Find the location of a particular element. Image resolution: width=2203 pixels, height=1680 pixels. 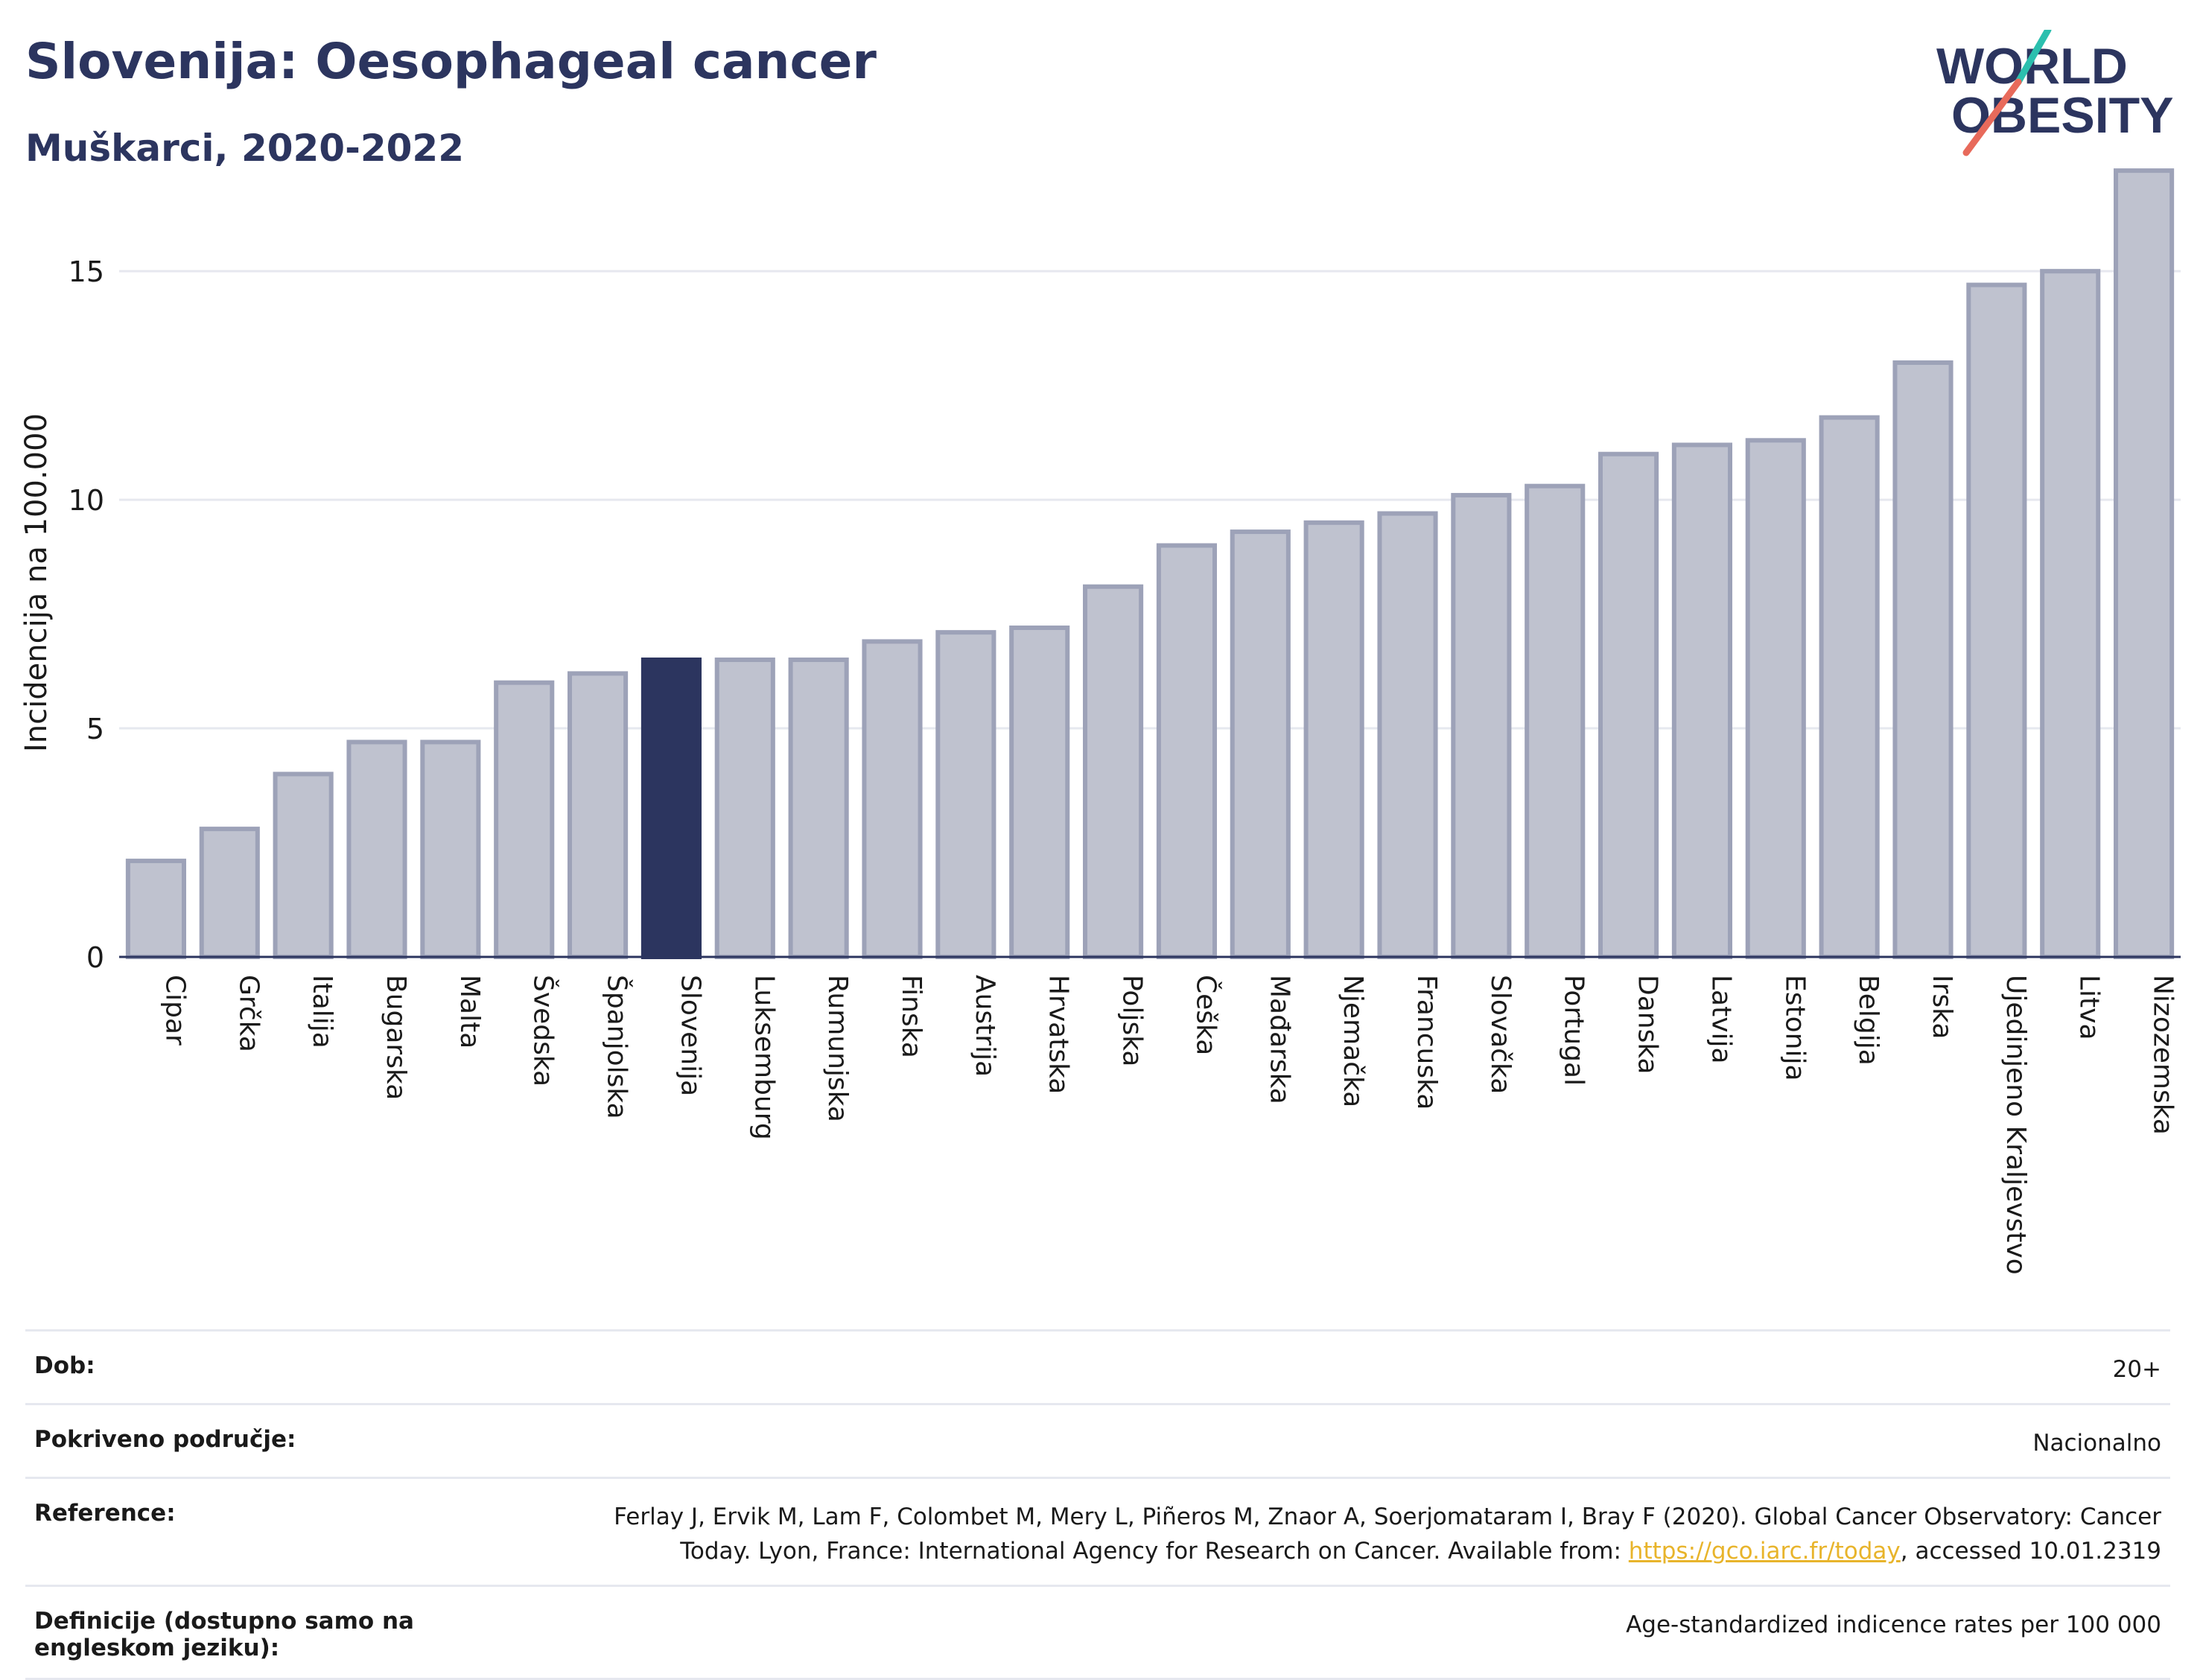

world-obesity-logo: WORLD OBESITY is located at coordinates (2063, 97).